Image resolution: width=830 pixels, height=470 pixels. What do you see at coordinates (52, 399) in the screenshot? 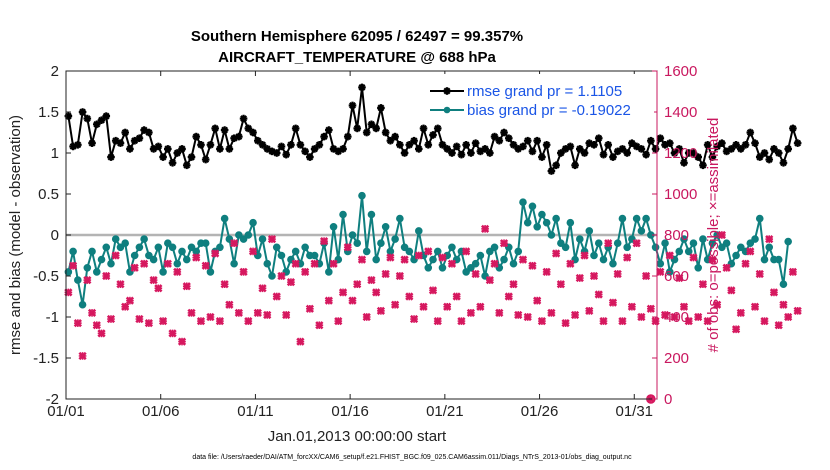
I see `y-tick-label: -2` at bounding box center [52, 399].